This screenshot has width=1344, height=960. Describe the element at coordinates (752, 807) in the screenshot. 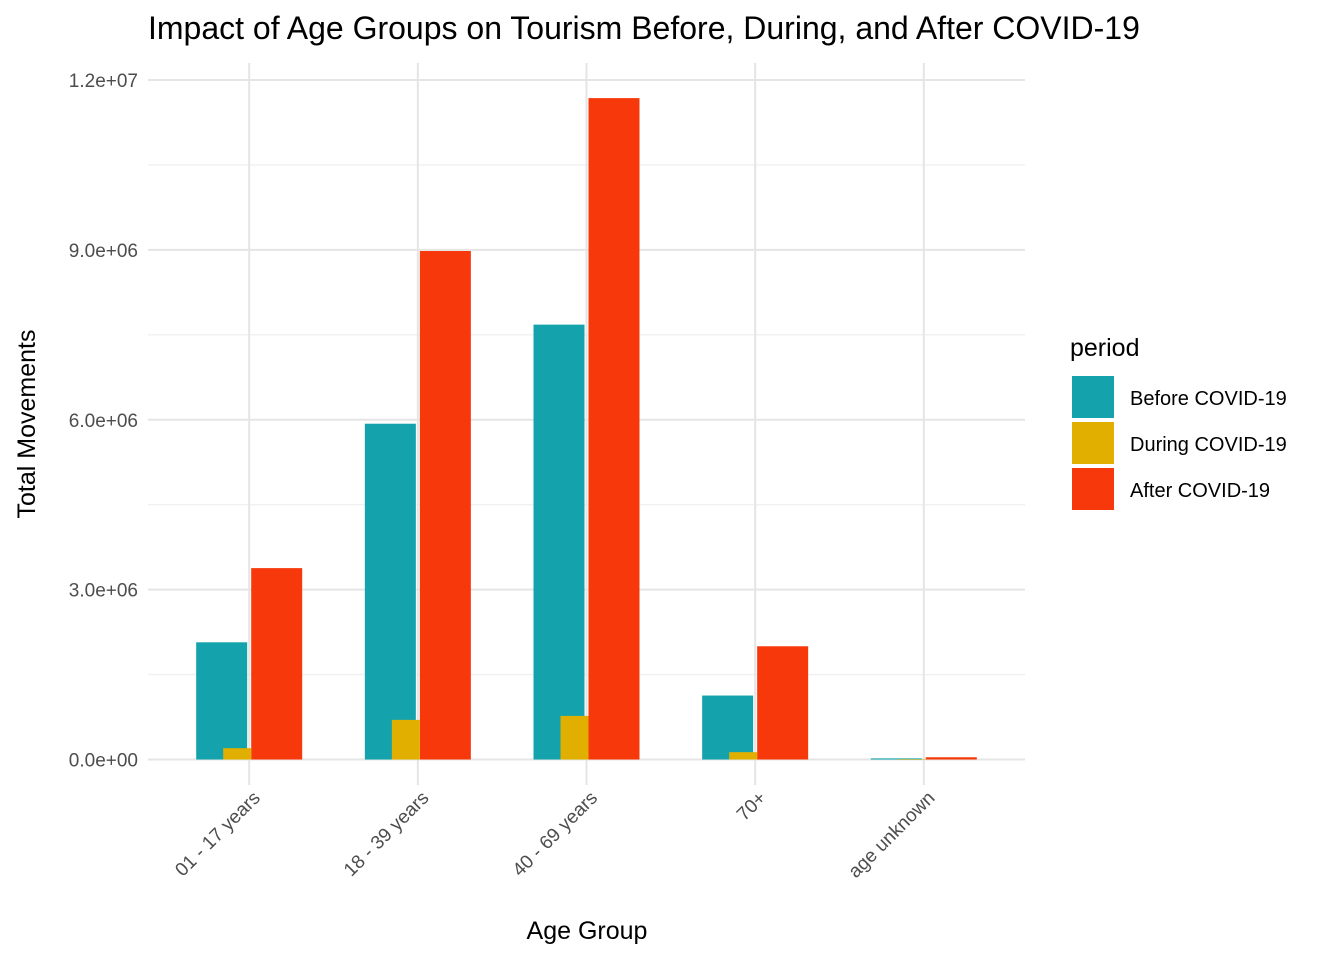

I see `x-tick-label: 70+` at that location.